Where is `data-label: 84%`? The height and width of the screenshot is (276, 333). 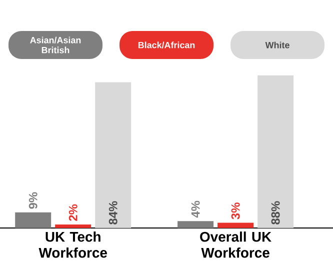 data-label: 84% is located at coordinates (113, 212).